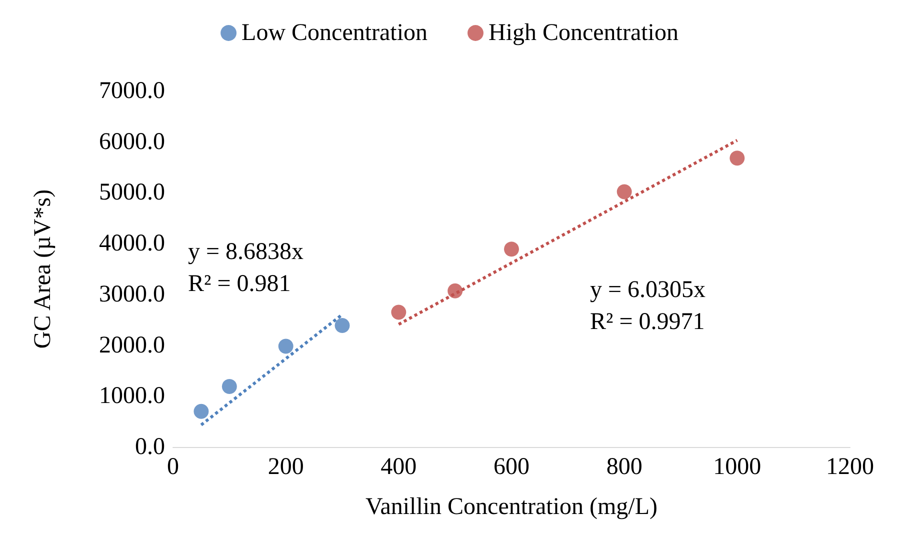 This screenshot has width=899, height=550. Describe the element at coordinates (173, 467) in the screenshot. I see `x-tick-label: 0` at that location.